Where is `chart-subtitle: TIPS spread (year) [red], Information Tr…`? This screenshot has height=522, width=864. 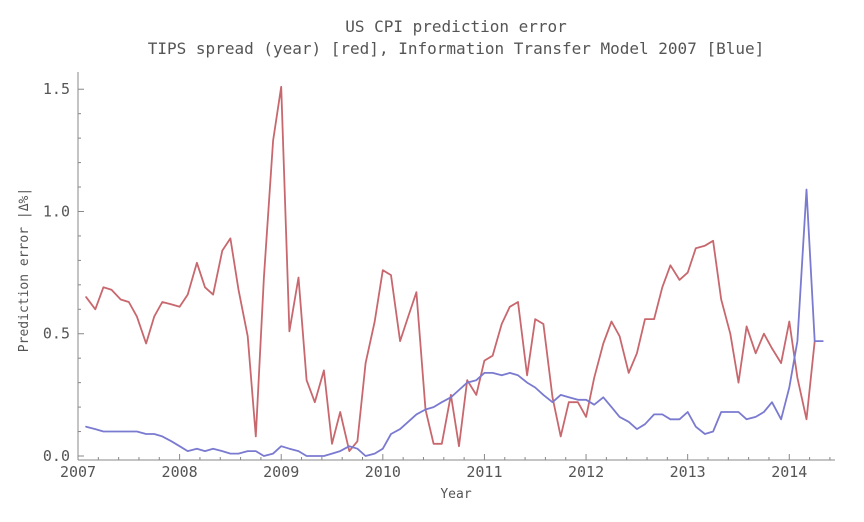 chart-subtitle: TIPS spread (year) [red], Information Tr… is located at coordinates (456, 48).